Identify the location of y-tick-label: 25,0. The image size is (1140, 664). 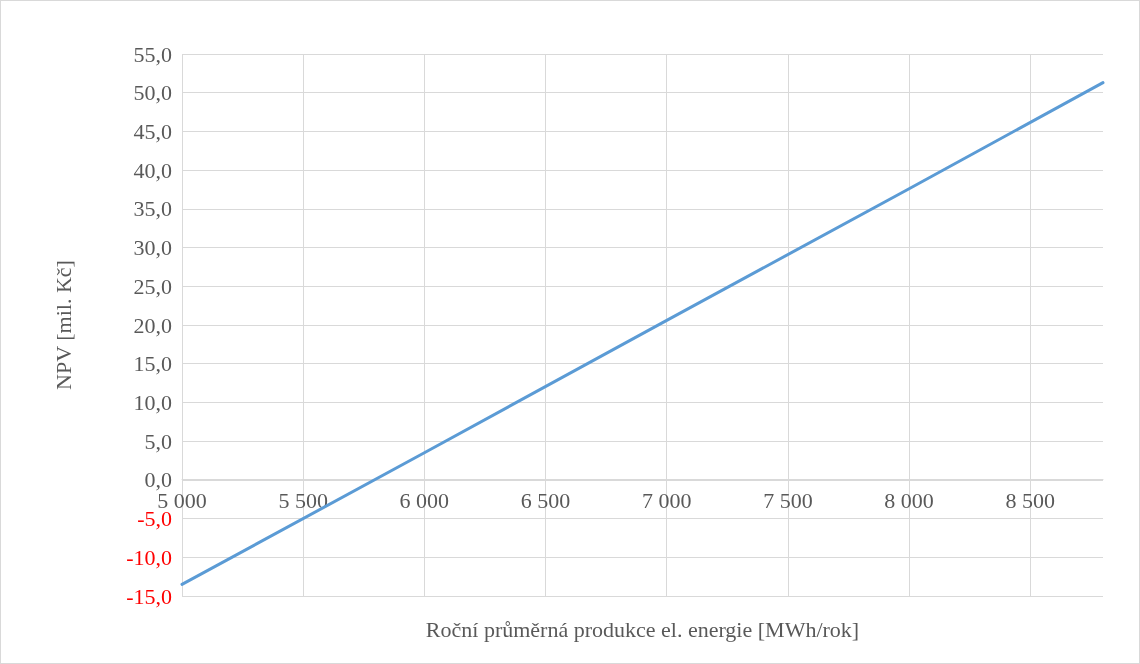
(152, 286).